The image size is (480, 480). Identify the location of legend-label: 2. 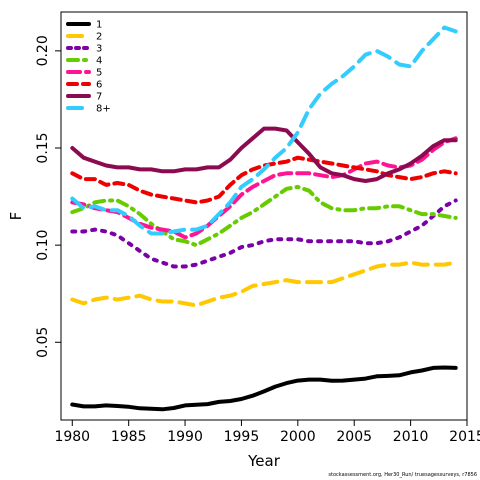
(99, 37).